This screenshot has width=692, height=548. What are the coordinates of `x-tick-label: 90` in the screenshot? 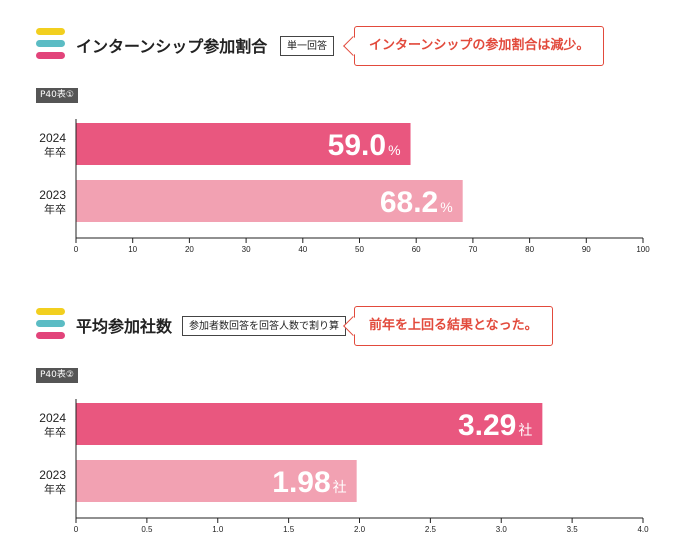 It's located at (586, 249).